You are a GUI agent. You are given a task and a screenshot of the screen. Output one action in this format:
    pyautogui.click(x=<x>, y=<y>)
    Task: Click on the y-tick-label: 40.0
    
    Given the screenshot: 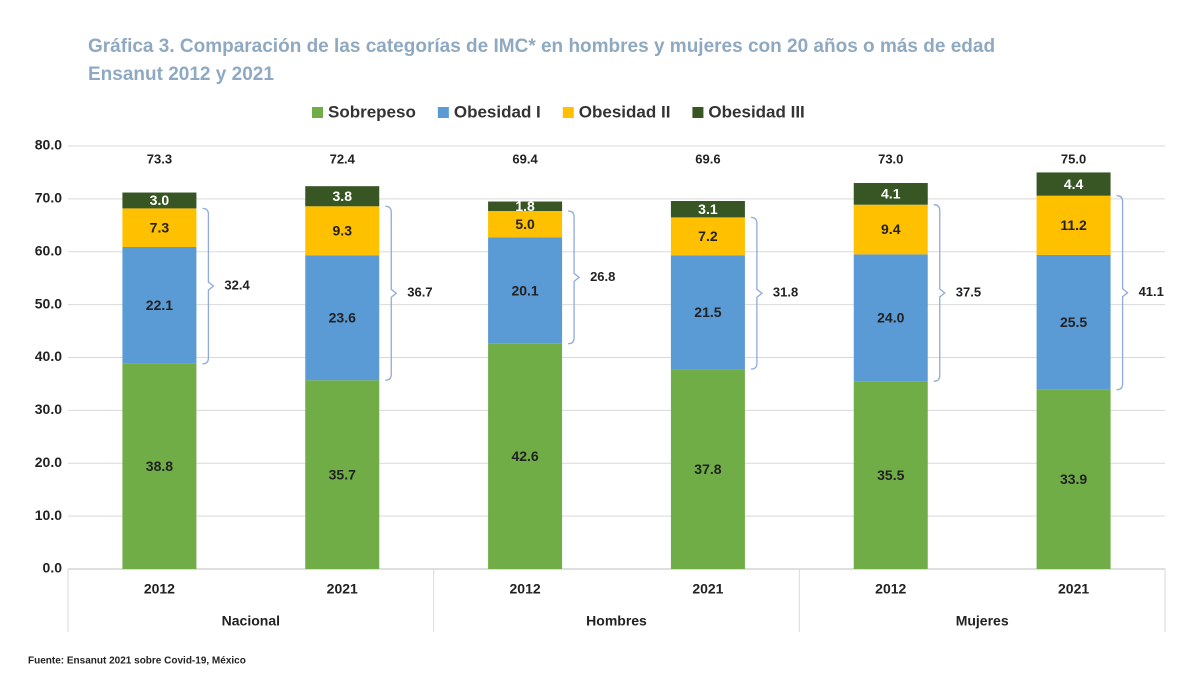 What is the action you would take?
    pyautogui.click(x=48, y=356)
    